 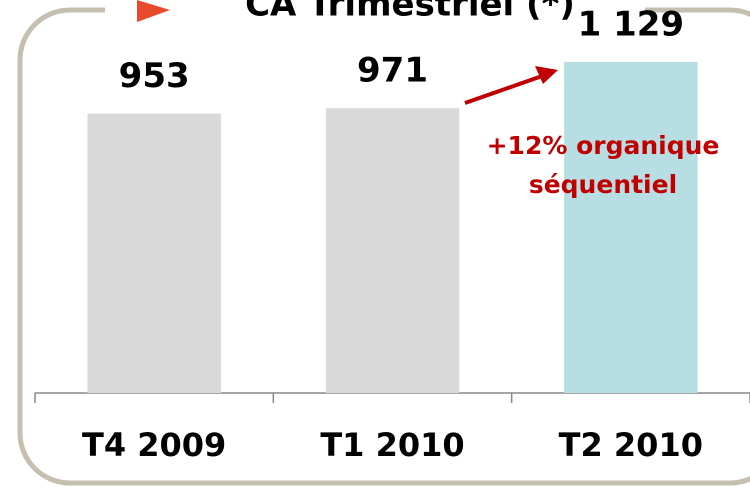 I want to click on value-label: 971, so click(x=392, y=71).